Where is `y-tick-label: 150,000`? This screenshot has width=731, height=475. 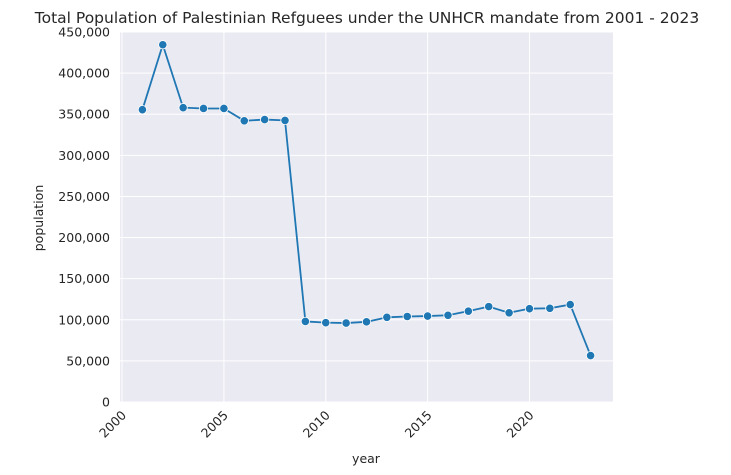
y-tick-label: 150,000 is located at coordinates (84, 278).